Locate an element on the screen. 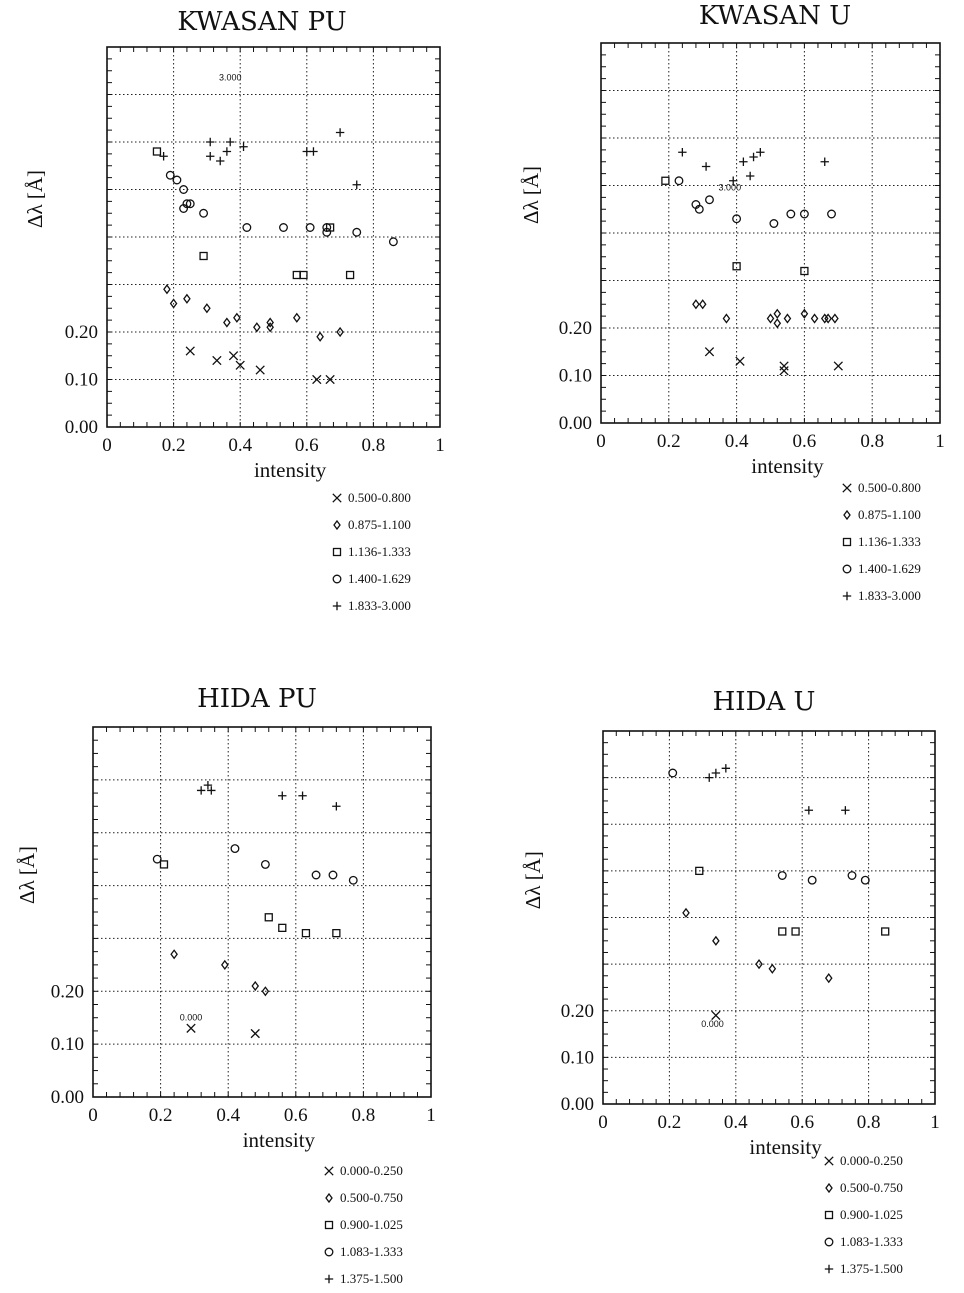 The width and height of the screenshot is (964, 1293). point-annotation: 3.000 is located at coordinates (230, 77).